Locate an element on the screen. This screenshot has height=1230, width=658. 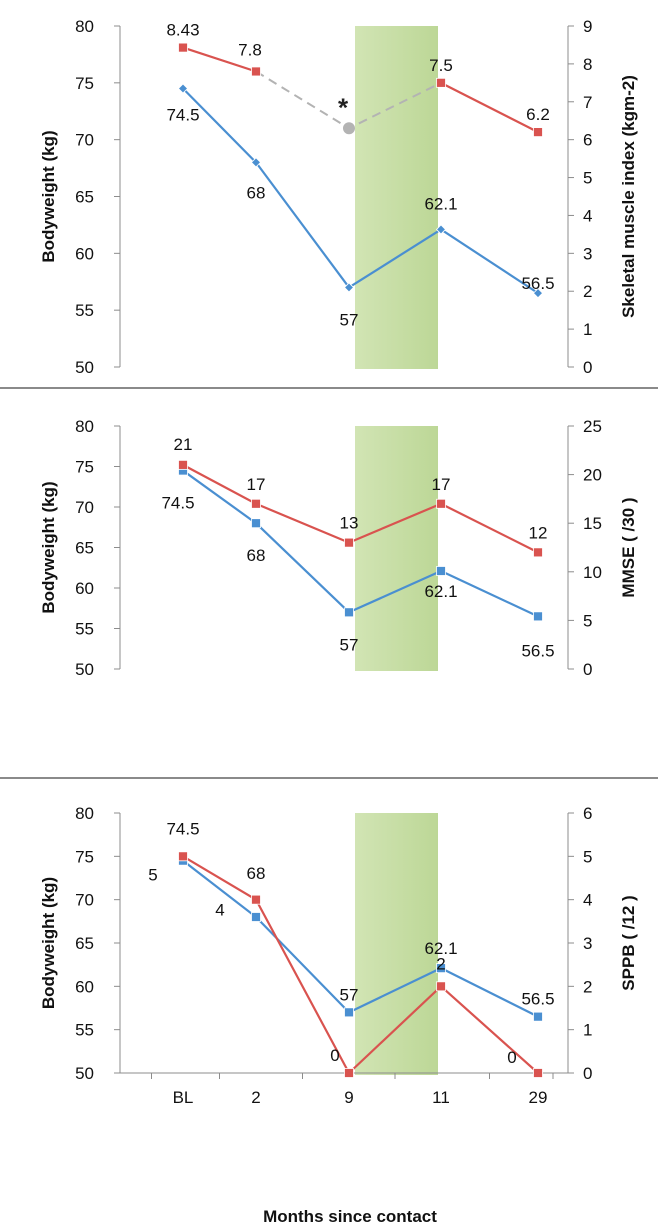
series-2: 5 4 0 2 0 is located at coordinates (345, 964).